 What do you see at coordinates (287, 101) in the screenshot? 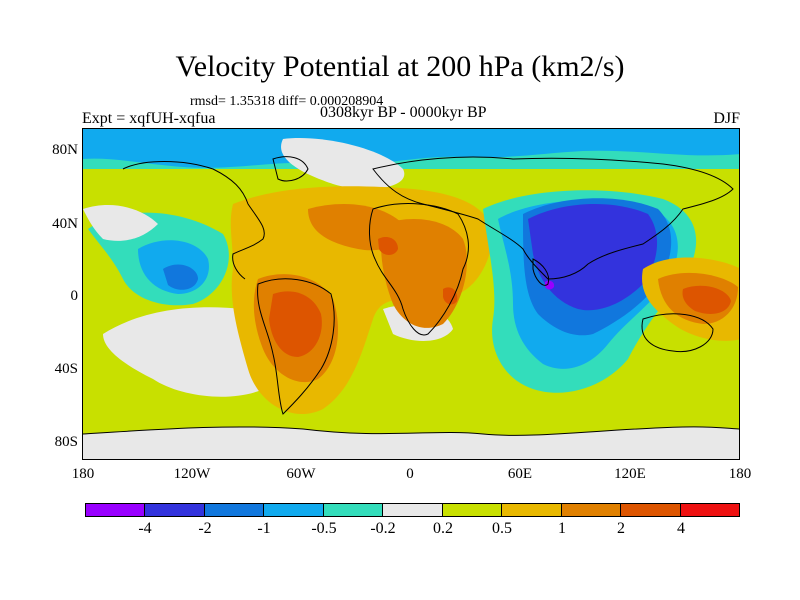
I see `rmsd-subtitle: rmsd= 1.35318 diff= 0.000208904` at bounding box center [287, 101].